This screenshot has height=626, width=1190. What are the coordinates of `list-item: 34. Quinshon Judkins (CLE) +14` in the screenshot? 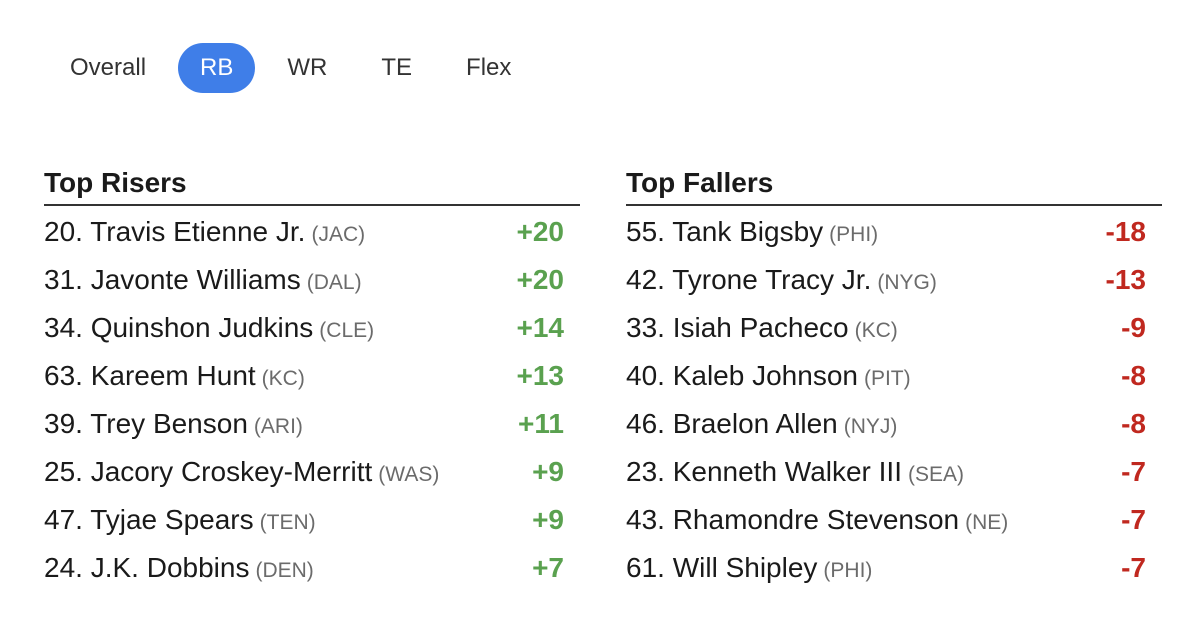 It's located at (312, 328).